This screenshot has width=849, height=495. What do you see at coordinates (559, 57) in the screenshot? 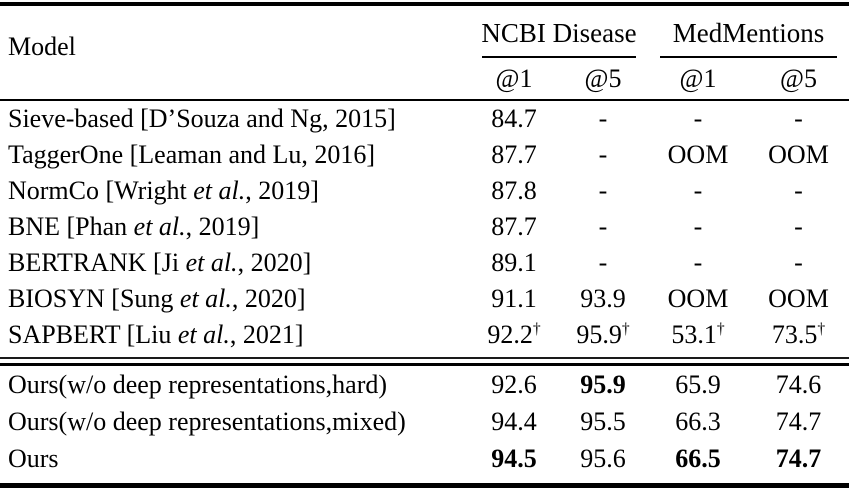
I see `ncbi-disease-cmidrule` at bounding box center [559, 57].